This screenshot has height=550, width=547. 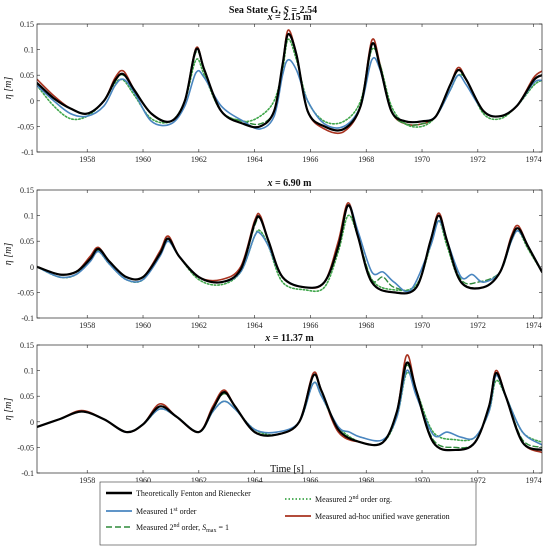 I want to click on figure-suptitle: Sea State G, S = 2.54, so click(x=273, y=10).